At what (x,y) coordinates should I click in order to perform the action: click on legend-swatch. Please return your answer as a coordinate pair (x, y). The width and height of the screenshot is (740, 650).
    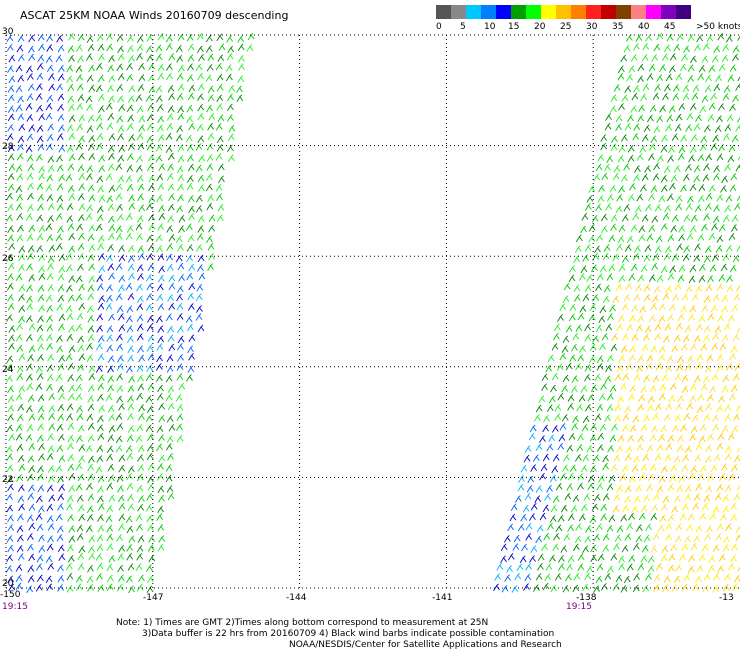
    Looking at the image, I should click on (443, 12).